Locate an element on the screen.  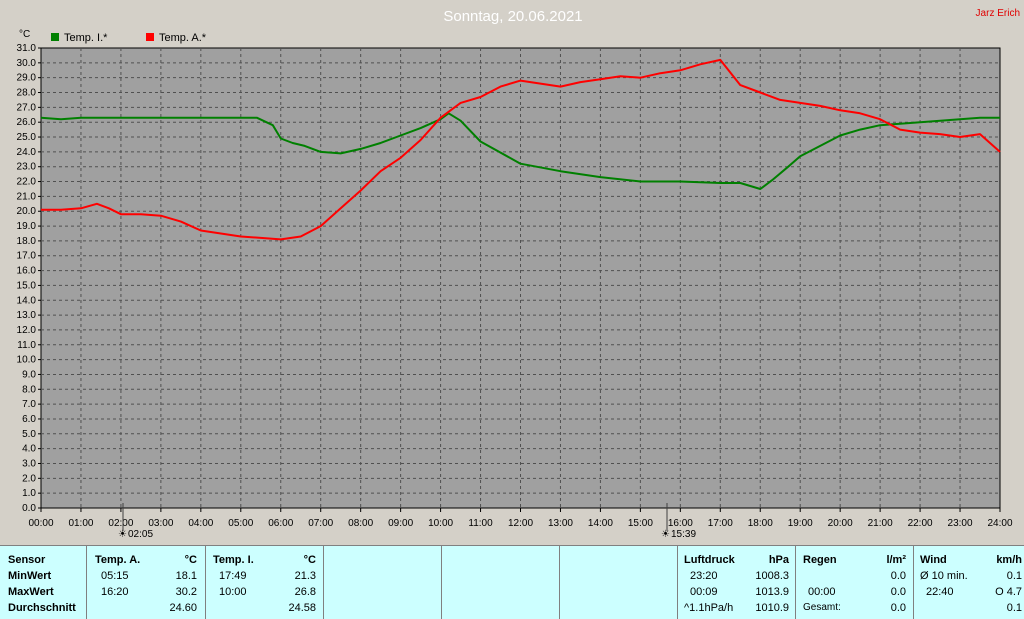
x-tick-label: 15:00 is located at coordinates (640, 523).